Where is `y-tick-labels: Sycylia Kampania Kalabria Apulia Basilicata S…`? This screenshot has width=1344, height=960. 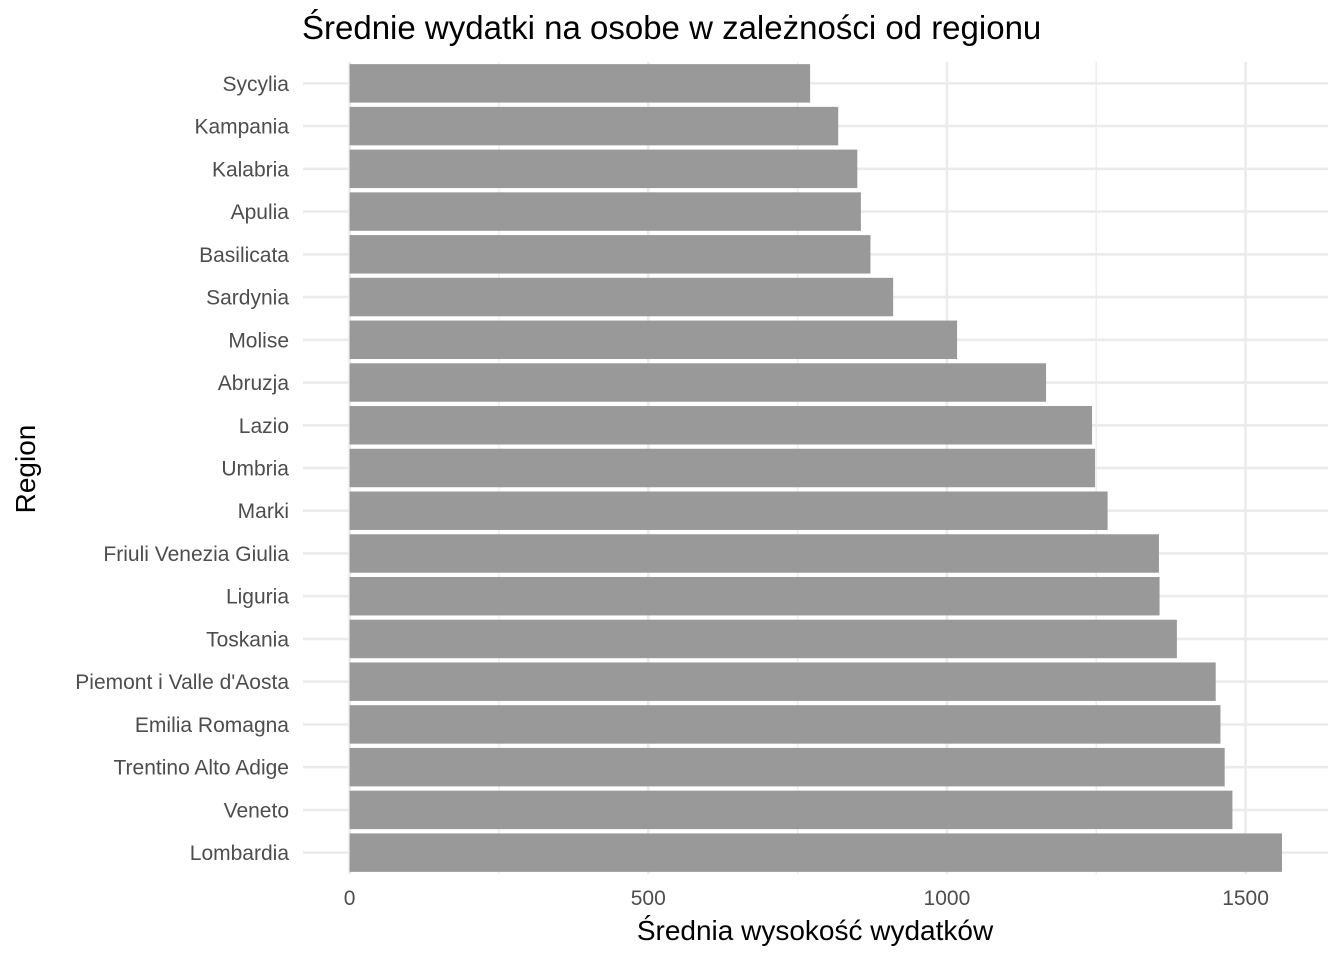
y-tick-labels: Sycylia Kampania Kalabria Apulia Basilicata S… is located at coordinates (182, 469).